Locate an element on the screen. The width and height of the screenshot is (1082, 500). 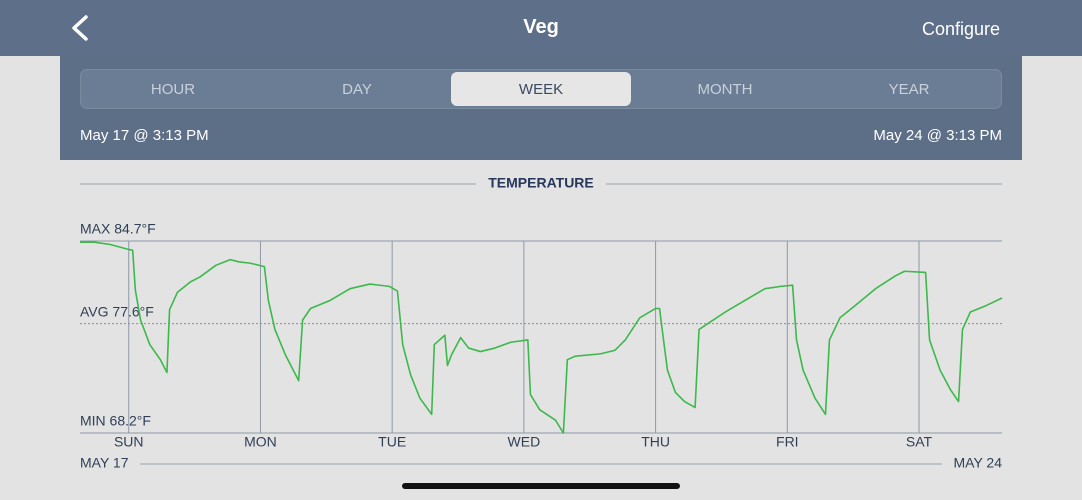
reference-label: AVG 77.6°F is located at coordinates (117, 311).